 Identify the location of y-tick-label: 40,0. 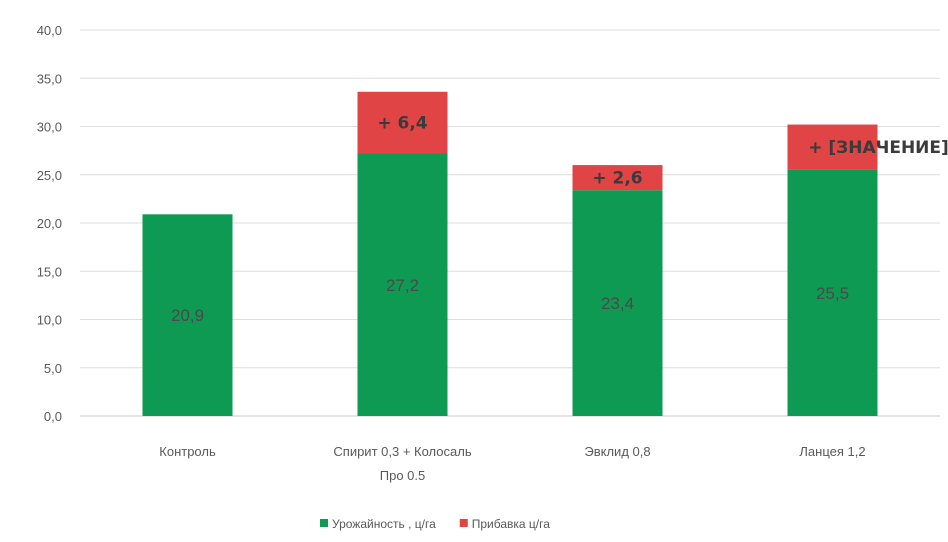
(49, 30).